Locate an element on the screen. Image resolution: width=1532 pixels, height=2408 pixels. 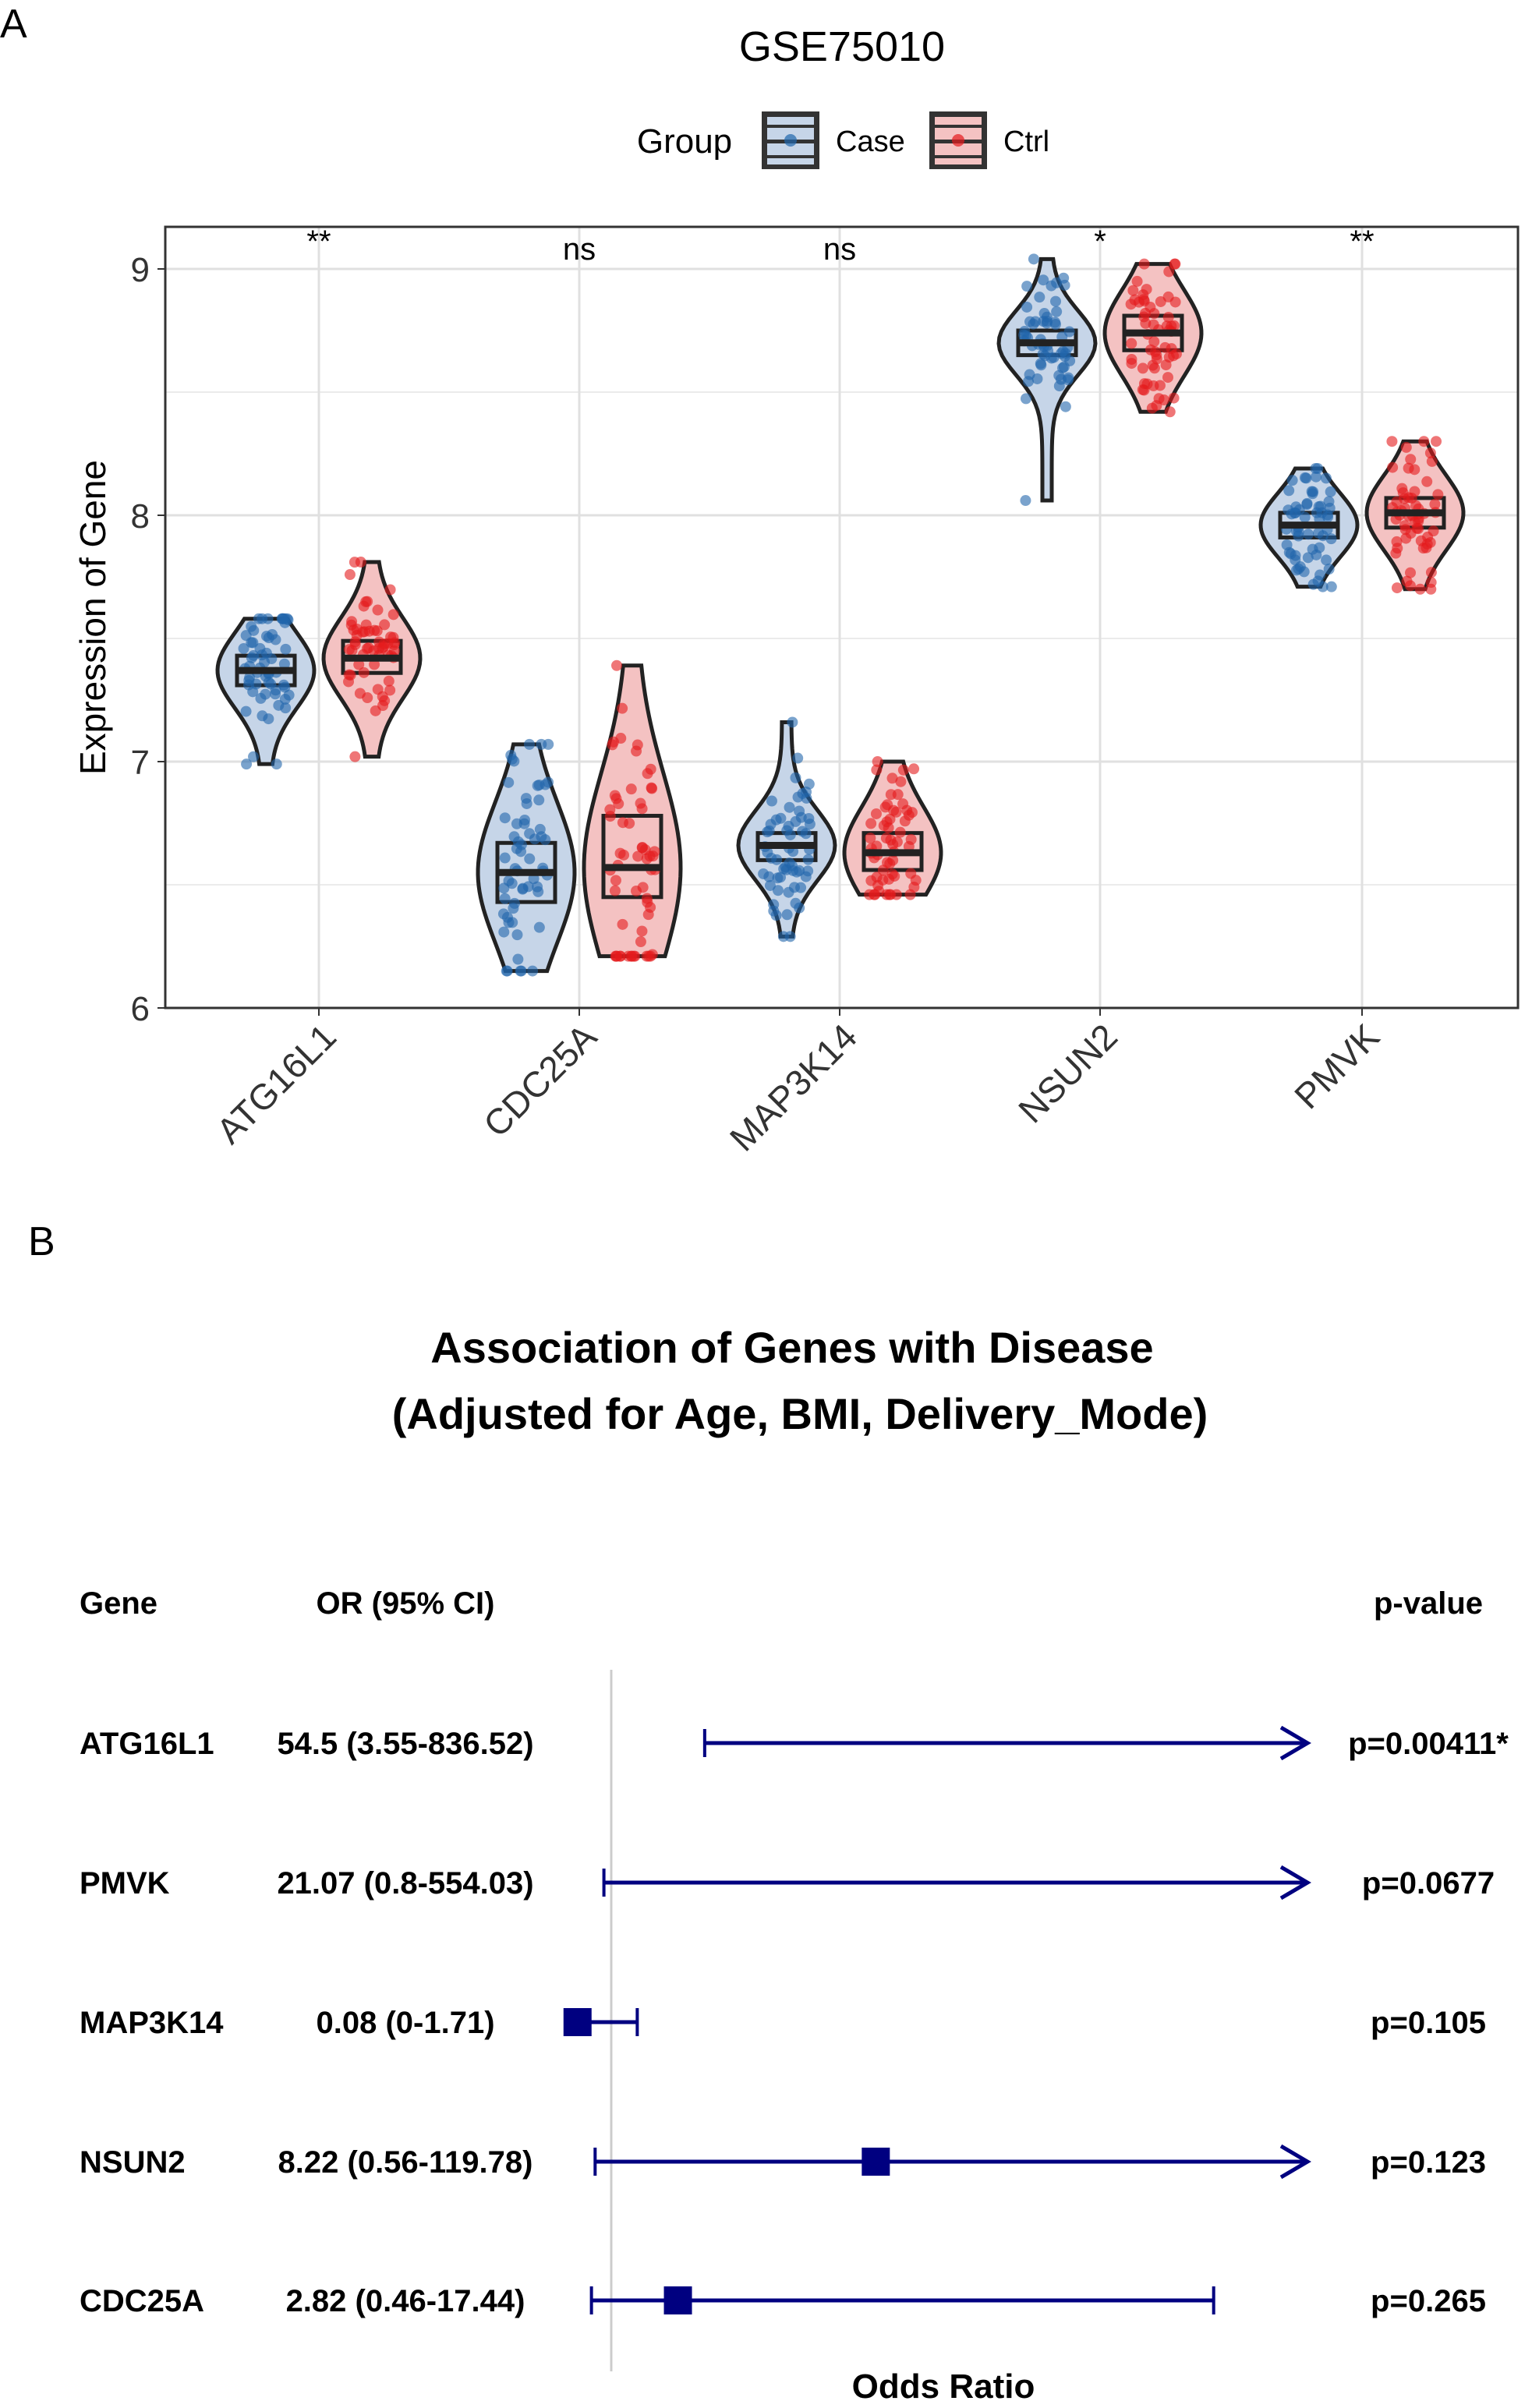
row-gene: NSUN2 is located at coordinates (133, 2162).